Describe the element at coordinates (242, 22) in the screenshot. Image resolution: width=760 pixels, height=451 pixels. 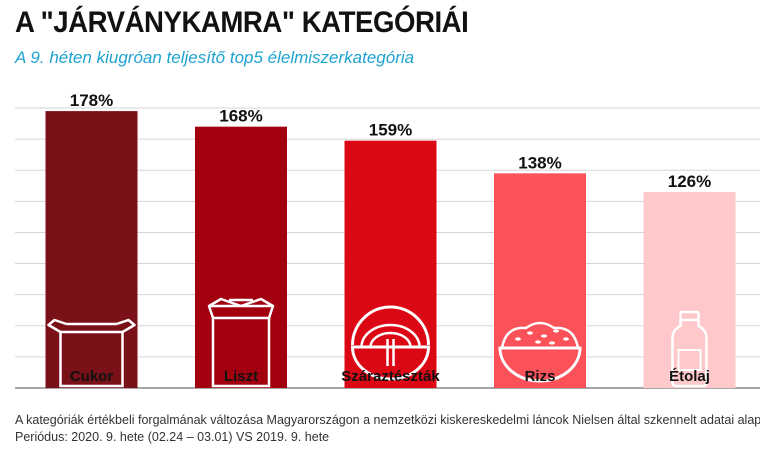
I see `chart-title: A "JÁRVÁNYKAMRA" KATEGÓRIÁI` at that location.